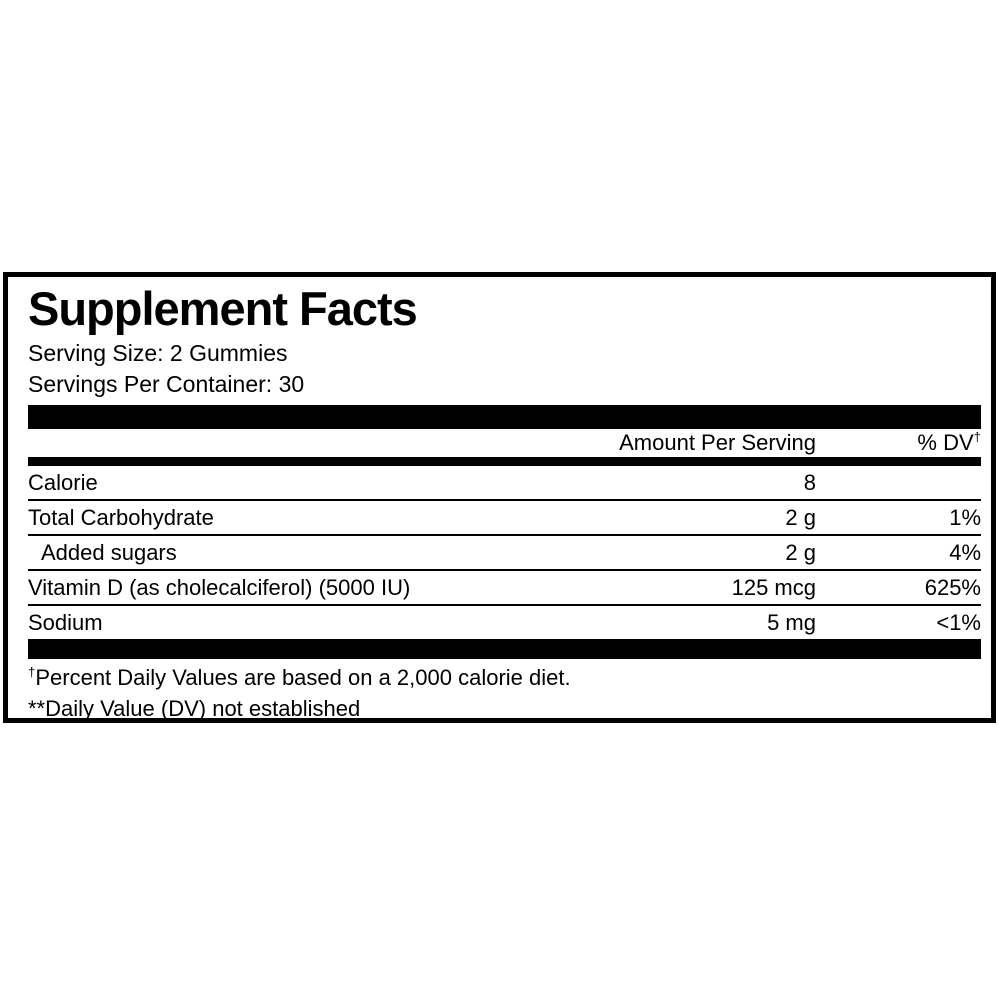  I want to click on table-header: Amount Per Serving % DV†, so click(504, 443).